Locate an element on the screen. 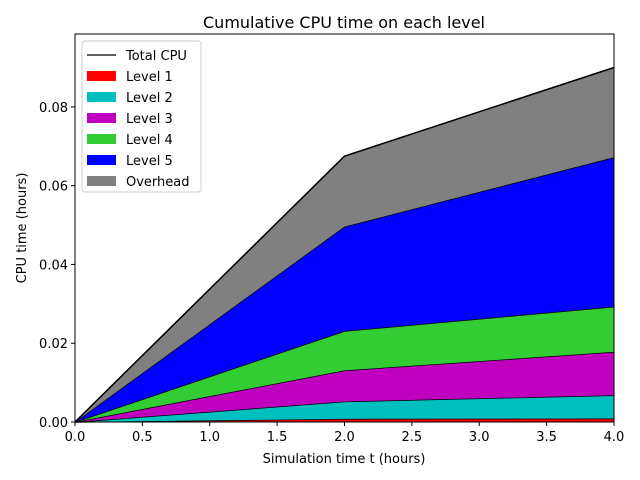  x-tick-label: 3.5 is located at coordinates (546, 437).